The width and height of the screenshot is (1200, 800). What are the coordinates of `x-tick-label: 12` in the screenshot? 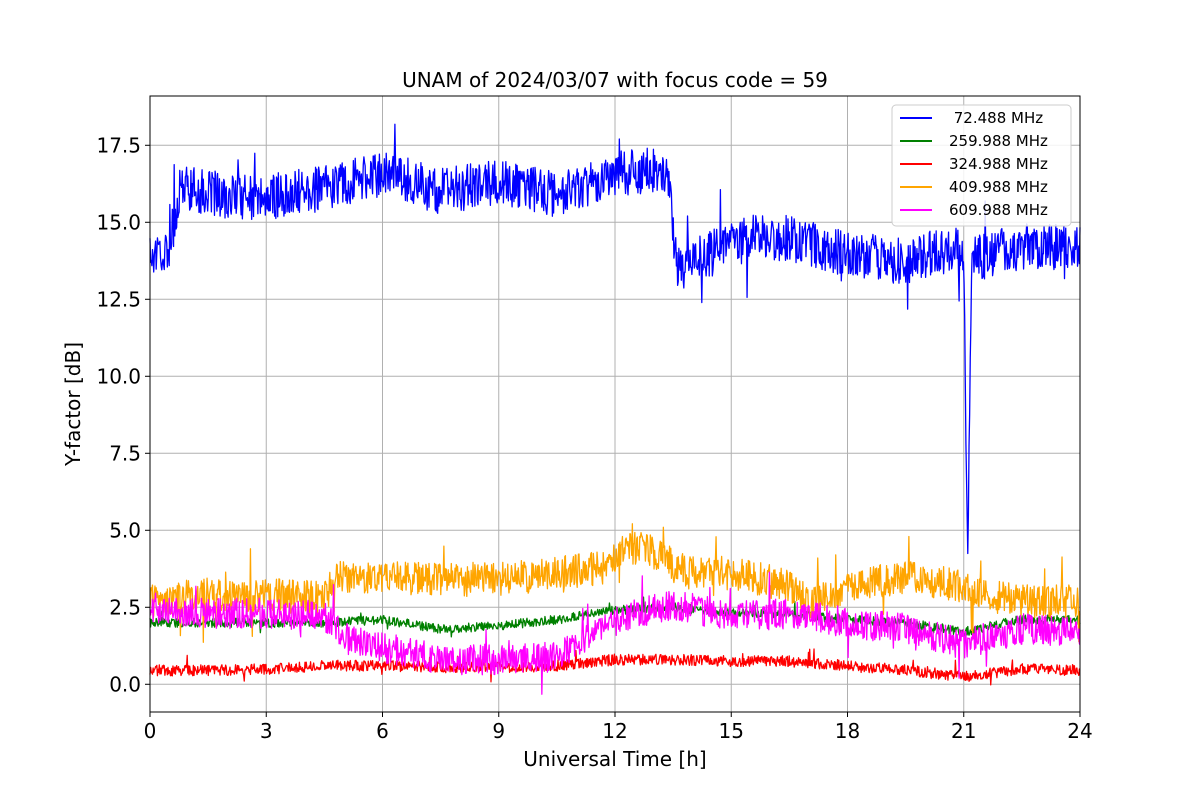 It's located at (614, 731).